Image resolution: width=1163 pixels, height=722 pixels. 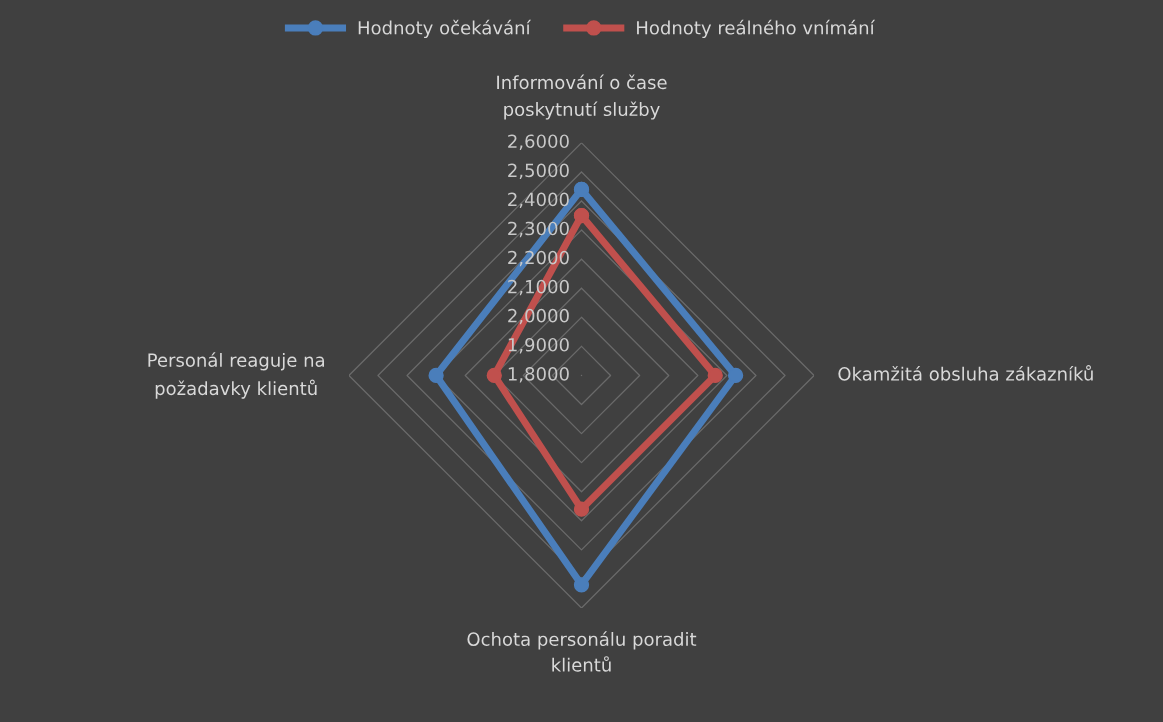 I want to click on spoke-label: Informování o čase poskytnutí služby, so click(x=582, y=97).